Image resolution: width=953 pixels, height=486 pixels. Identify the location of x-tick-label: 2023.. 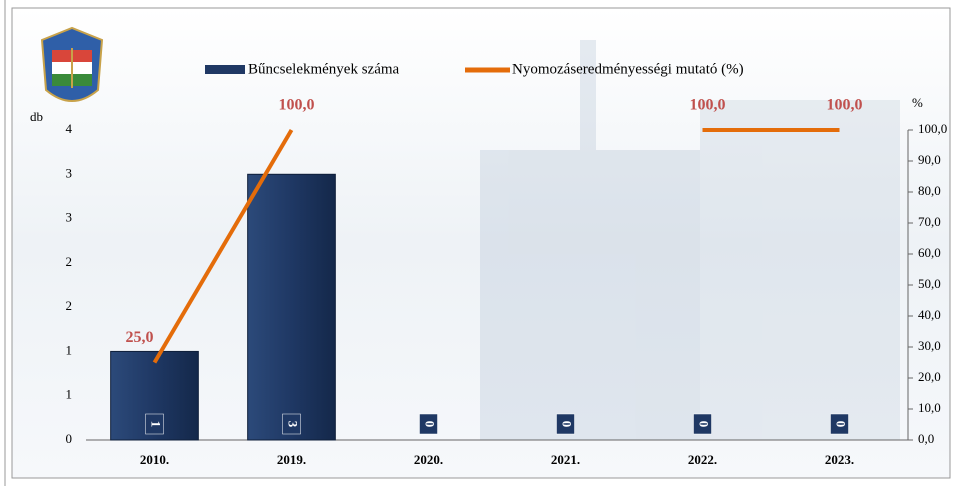
(839, 459).